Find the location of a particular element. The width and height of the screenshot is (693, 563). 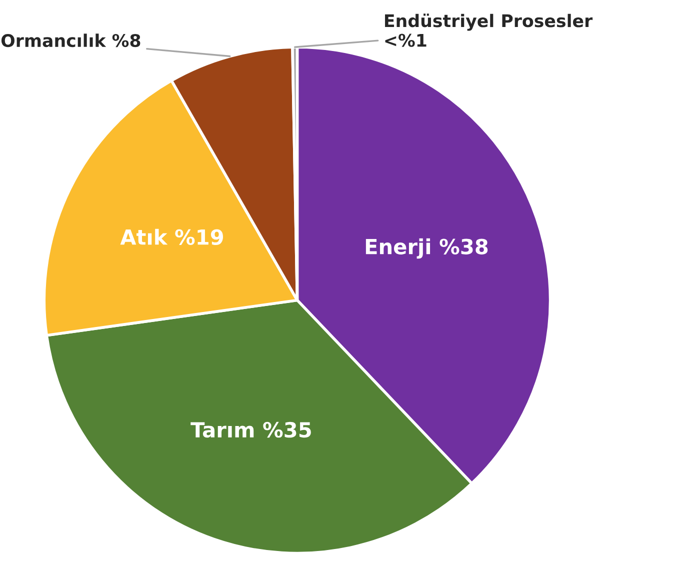

slice-label: Tarım %35 is located at coordinates (250, 430).